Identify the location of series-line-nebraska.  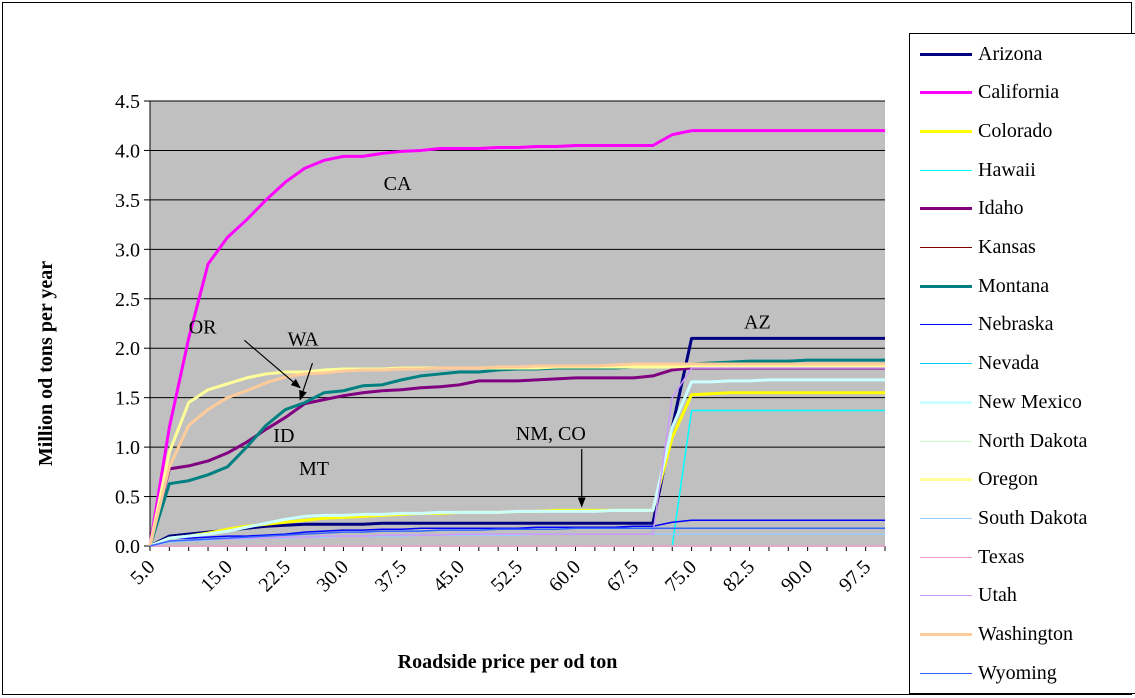
(517, 533).